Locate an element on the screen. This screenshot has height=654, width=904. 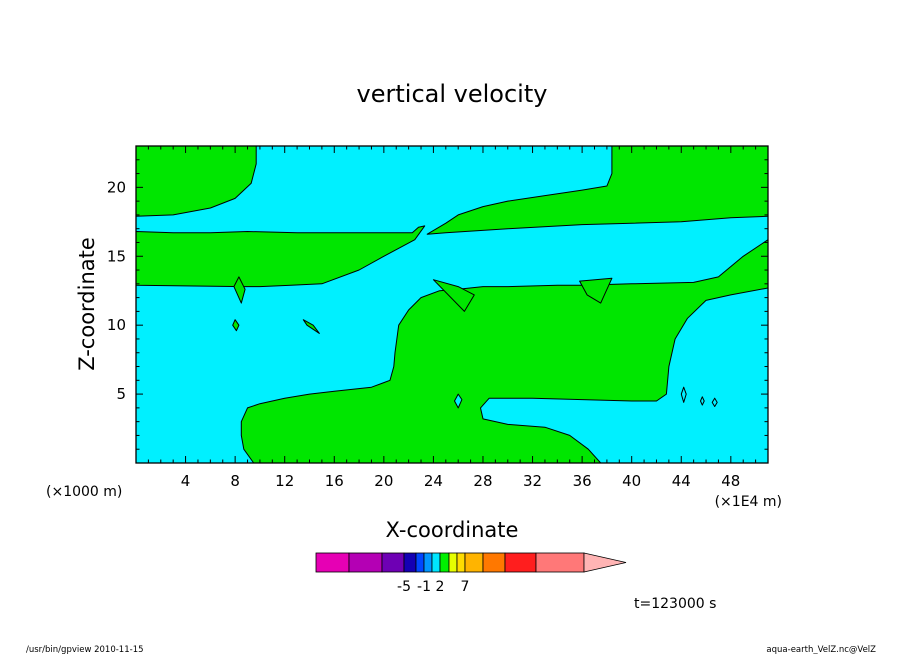
positive-region-upper-left-block is located at coordinates (196, 181).